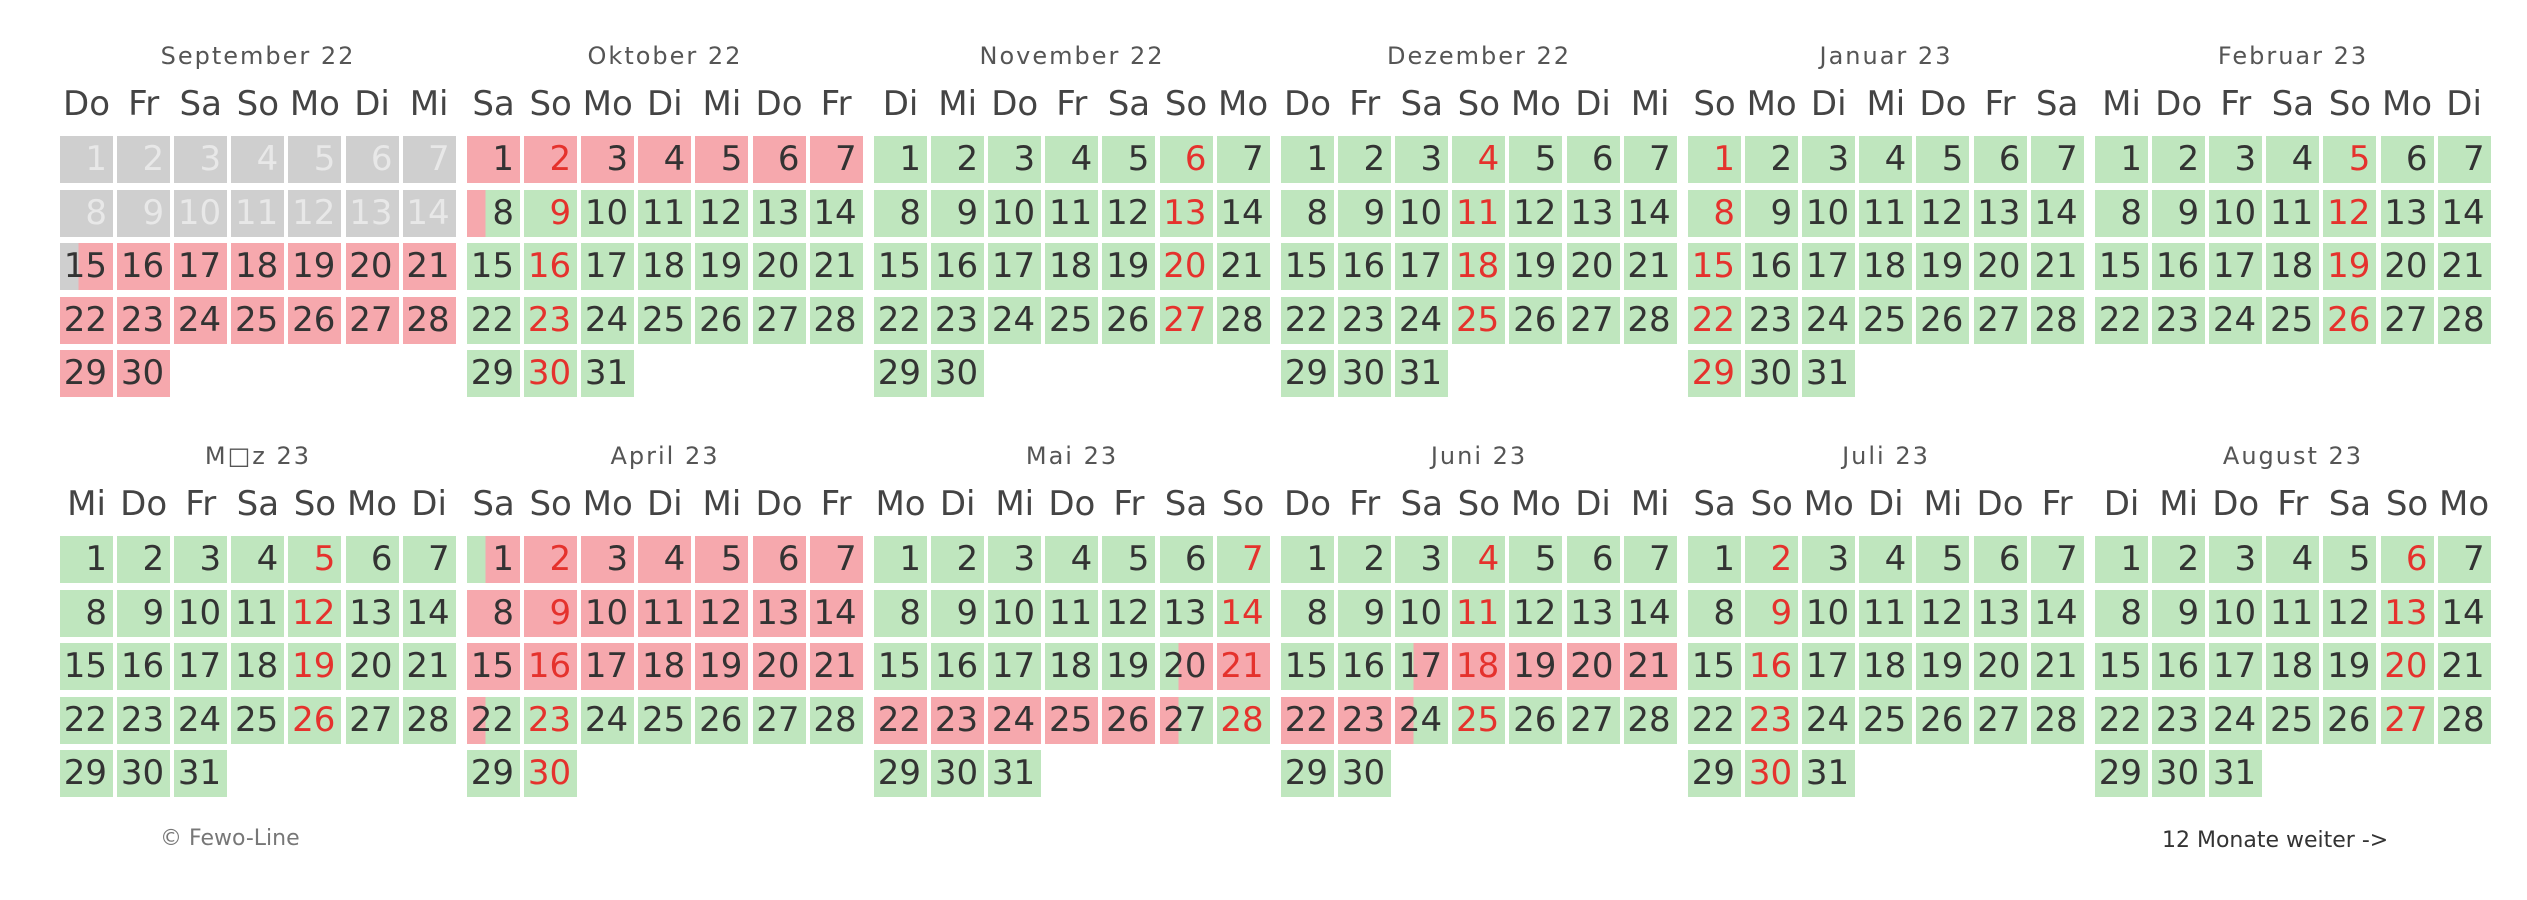 The height and width of the screenshot is (900, 2527). I want to click on day-cell: 24, so click(1829, 320).